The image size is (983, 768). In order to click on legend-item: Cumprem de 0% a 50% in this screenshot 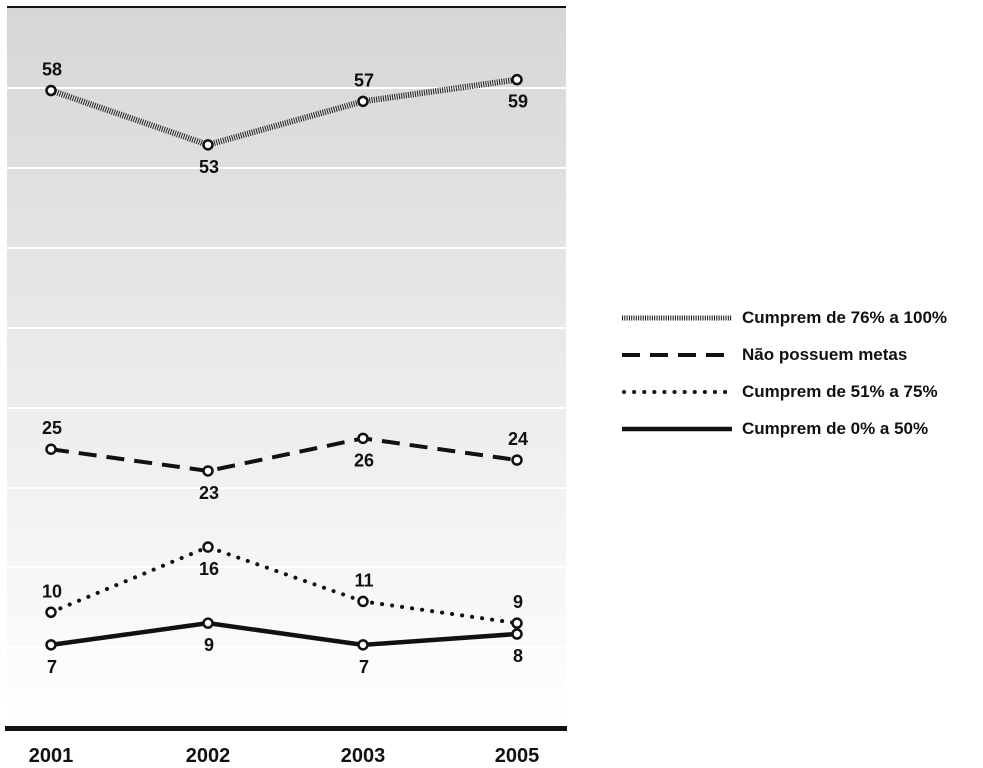, I will do `click(784, 428)`.